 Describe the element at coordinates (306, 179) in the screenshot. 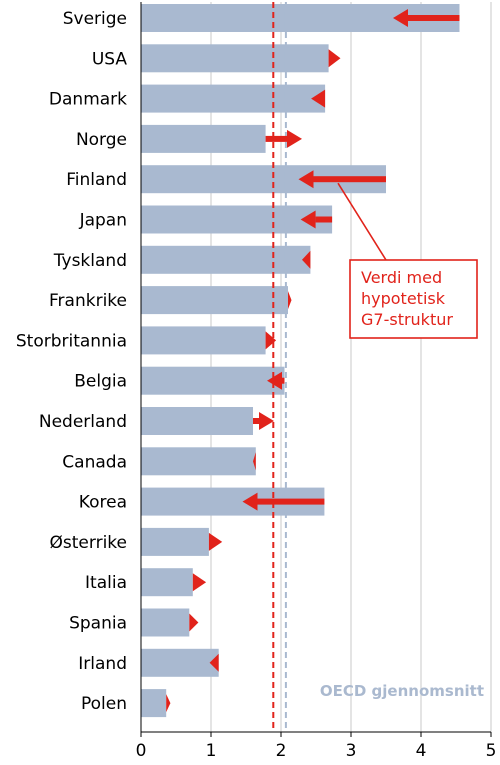

I see `arrow-head-finland` at that location.